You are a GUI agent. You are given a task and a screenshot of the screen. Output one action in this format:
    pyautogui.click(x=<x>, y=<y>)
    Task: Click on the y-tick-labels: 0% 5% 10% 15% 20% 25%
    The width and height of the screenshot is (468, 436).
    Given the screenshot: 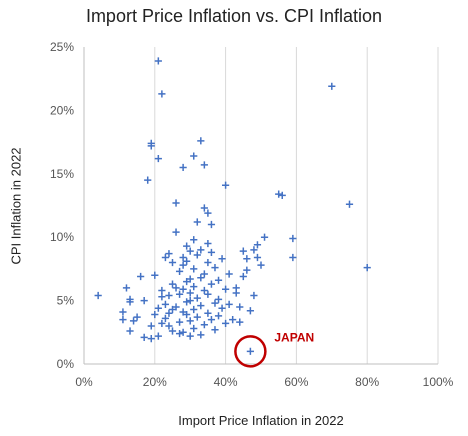 What is the action you would take?
    pyautogui.click(x=62, y=205)
    